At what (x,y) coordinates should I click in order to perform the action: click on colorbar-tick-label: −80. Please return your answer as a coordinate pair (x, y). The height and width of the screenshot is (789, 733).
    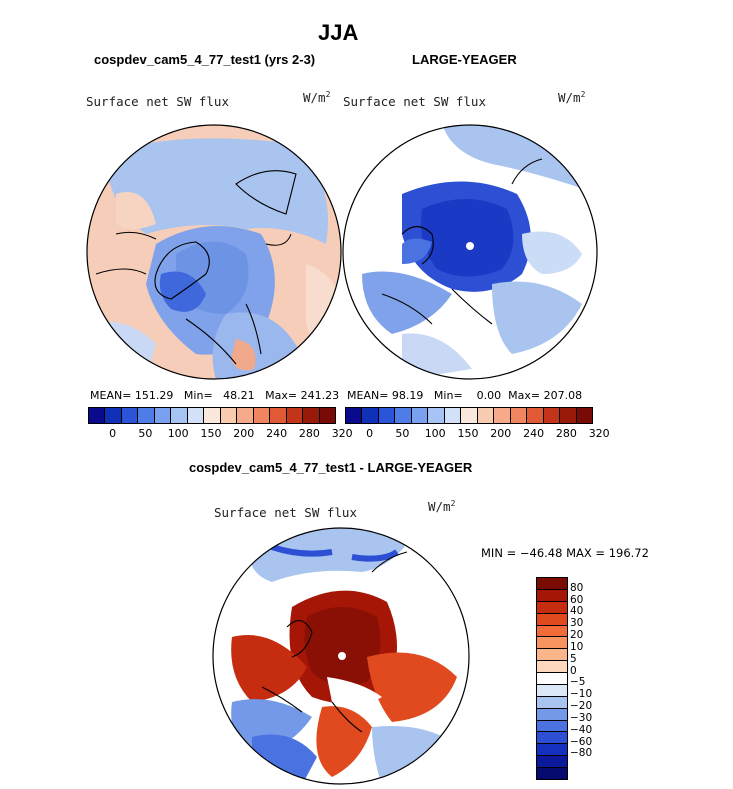
    Looking at the image, I should click on (581, 753).